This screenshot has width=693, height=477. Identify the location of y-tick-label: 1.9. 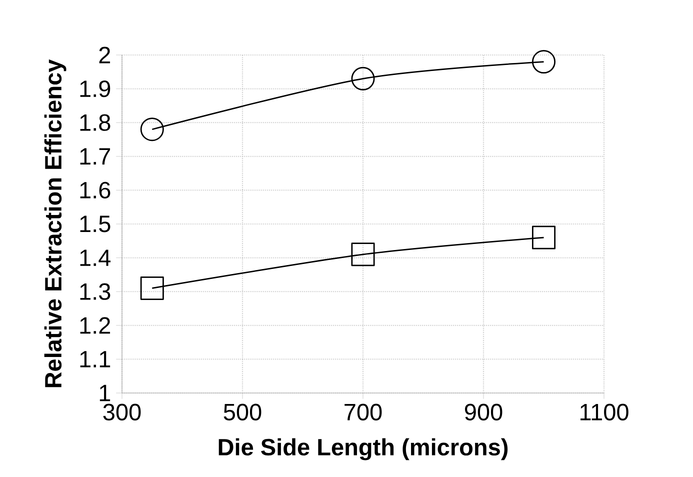
(95, 89).